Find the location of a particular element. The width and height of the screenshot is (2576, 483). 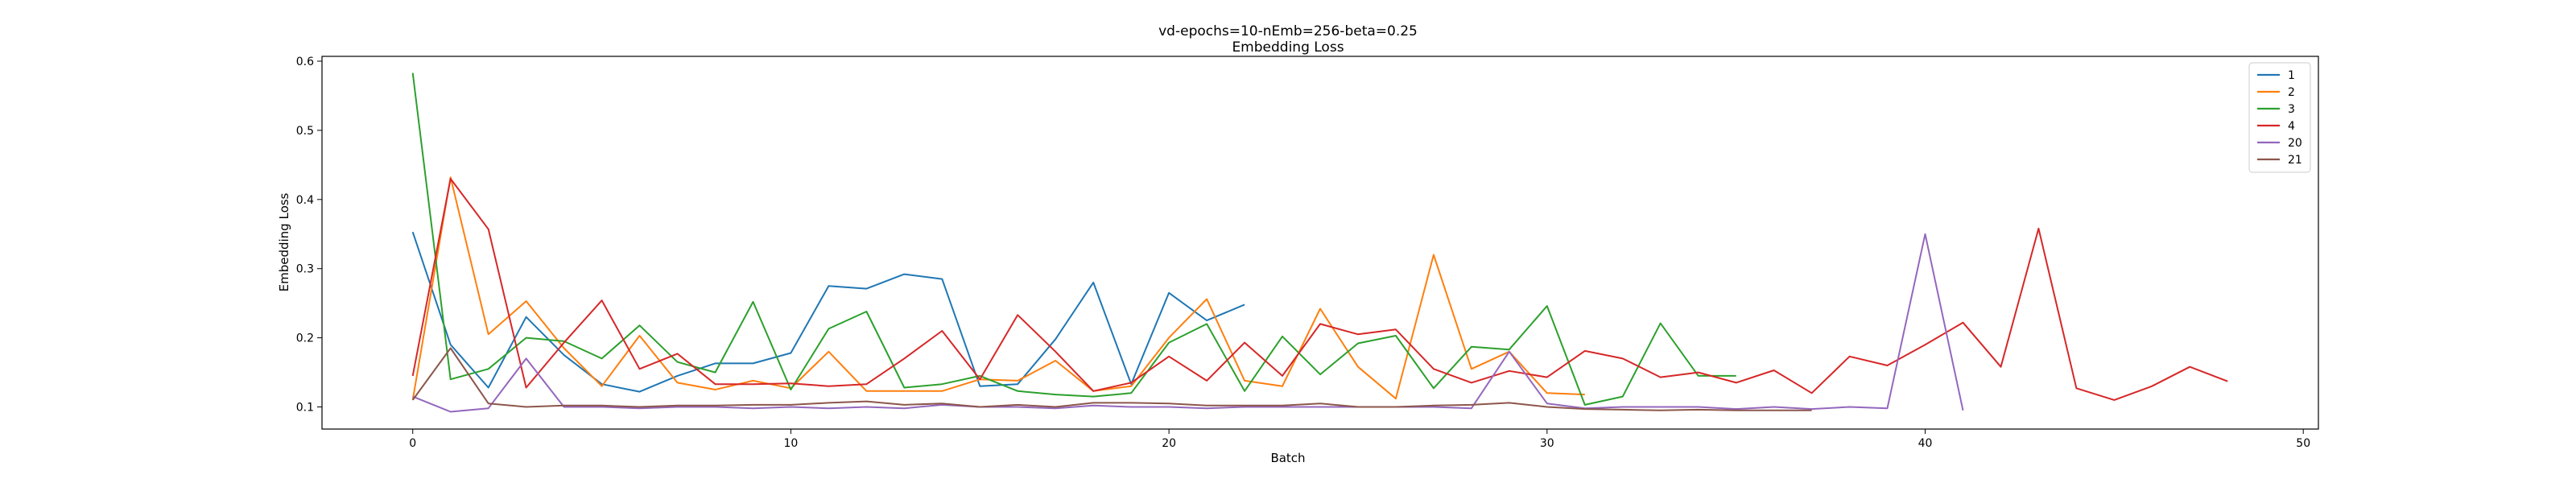

y-tick-label: 0.5 is located at coordinates (305, 131).